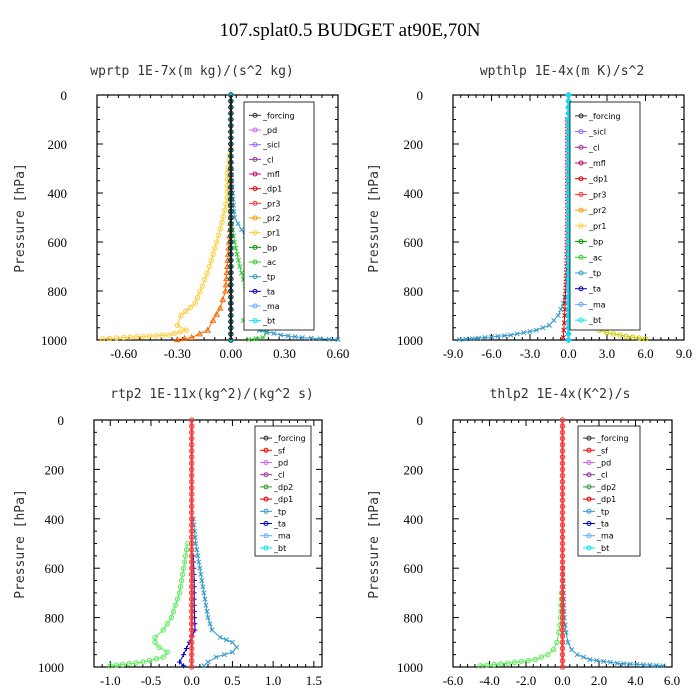 The image size is (700, 700). What do you see at coordinates (489, 680) in the screenshot?
I see `x-tick-label: -4.0` at bounding box center [489, 680].